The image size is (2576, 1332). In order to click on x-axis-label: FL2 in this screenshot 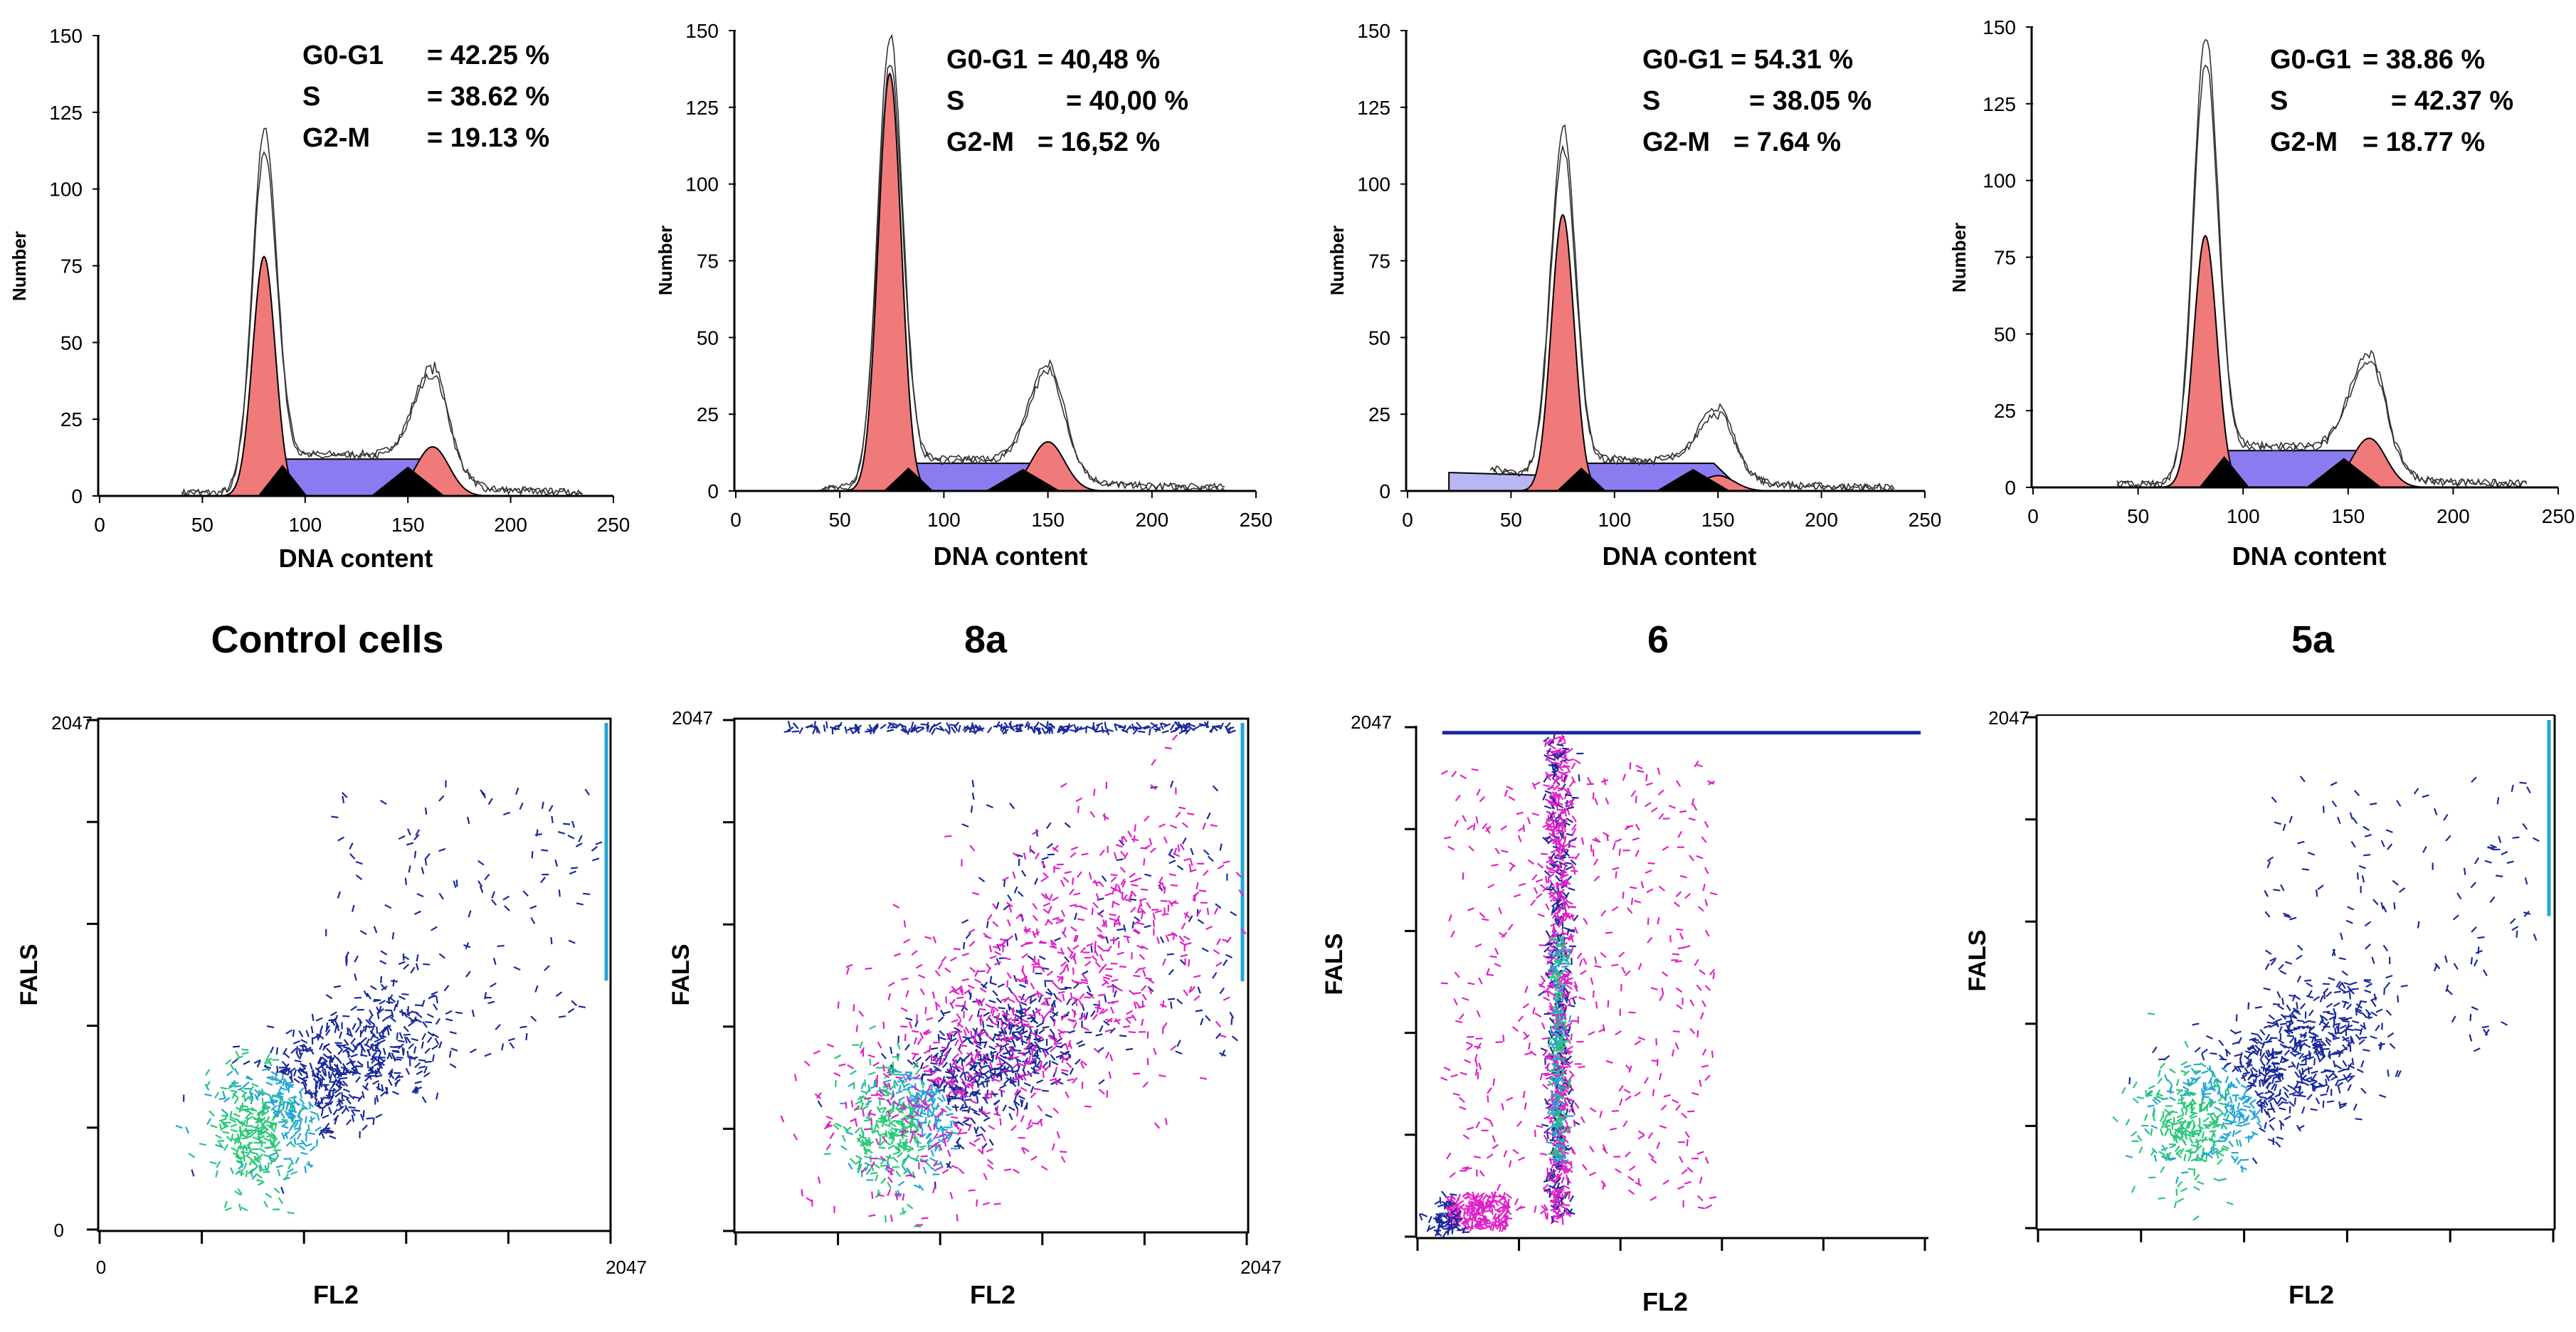, I will do `click(336, 1294)`.